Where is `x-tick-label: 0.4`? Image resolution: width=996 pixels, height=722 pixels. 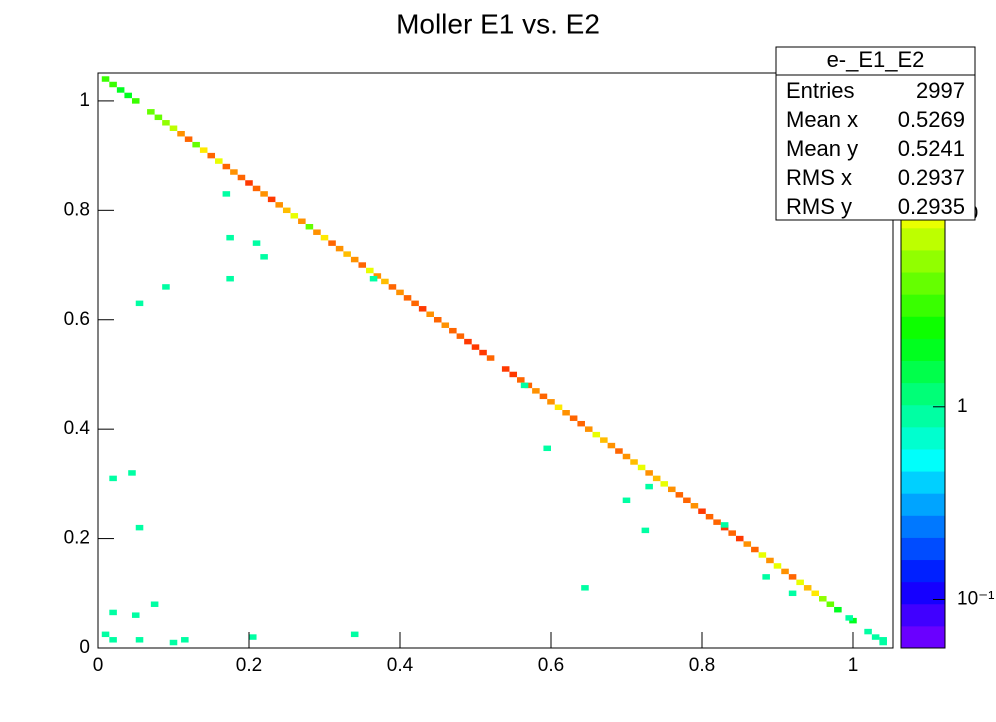
x-tick-label: 0.4 is located at coordinates (400, 665).